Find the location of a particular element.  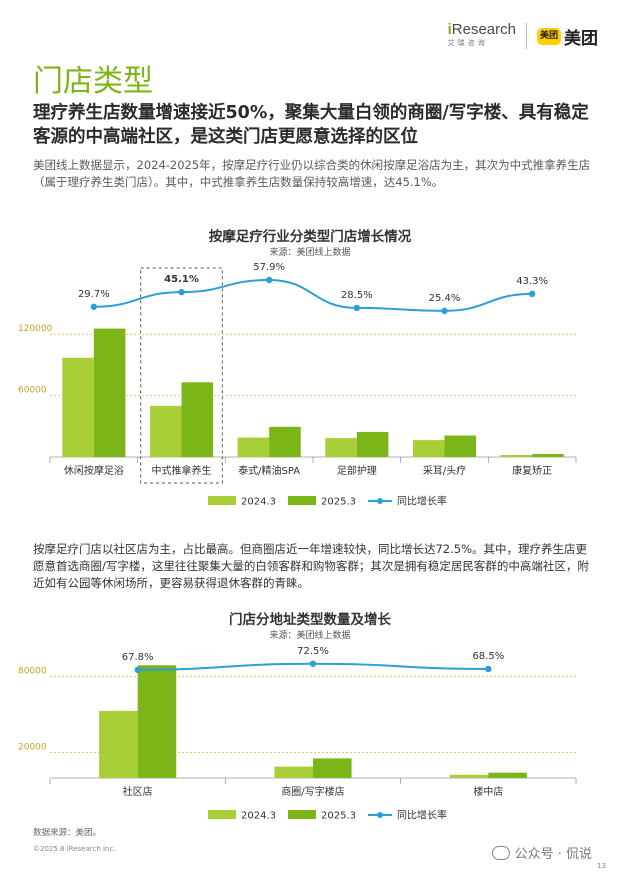

x-tick-label: 社区店 is located at coordinates (138, 791).